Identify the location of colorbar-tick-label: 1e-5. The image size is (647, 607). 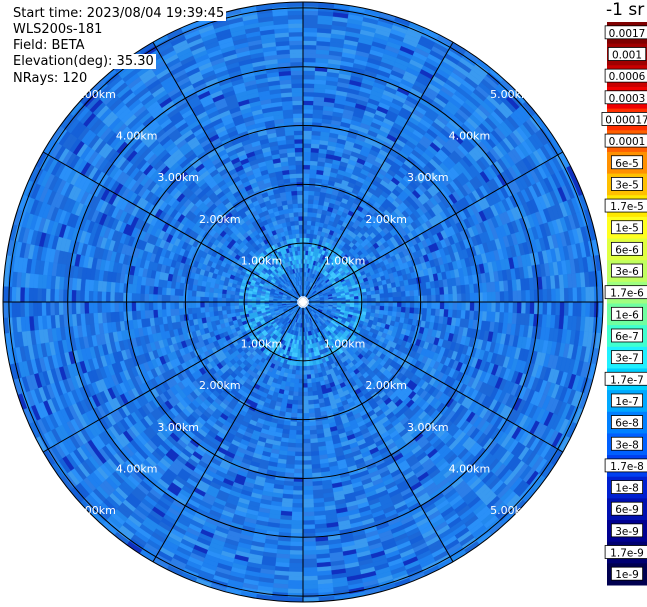
(627, 229).